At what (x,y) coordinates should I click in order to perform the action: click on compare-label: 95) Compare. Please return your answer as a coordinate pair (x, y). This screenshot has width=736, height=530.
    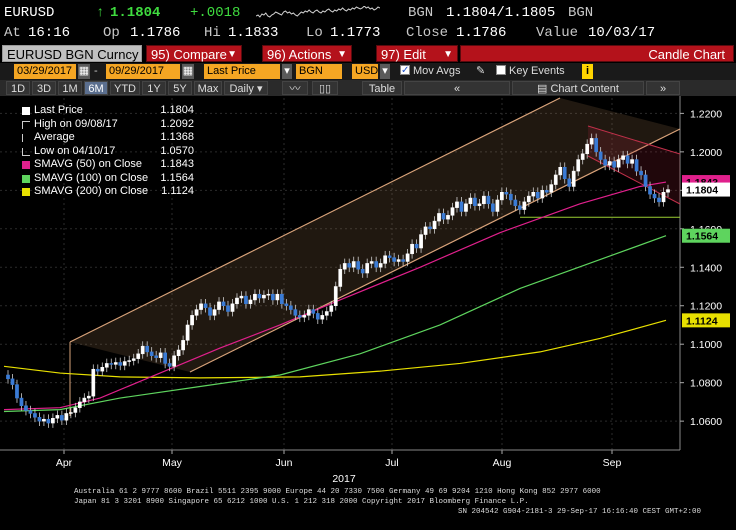
    Looking at the image, I should click on (189, 54).